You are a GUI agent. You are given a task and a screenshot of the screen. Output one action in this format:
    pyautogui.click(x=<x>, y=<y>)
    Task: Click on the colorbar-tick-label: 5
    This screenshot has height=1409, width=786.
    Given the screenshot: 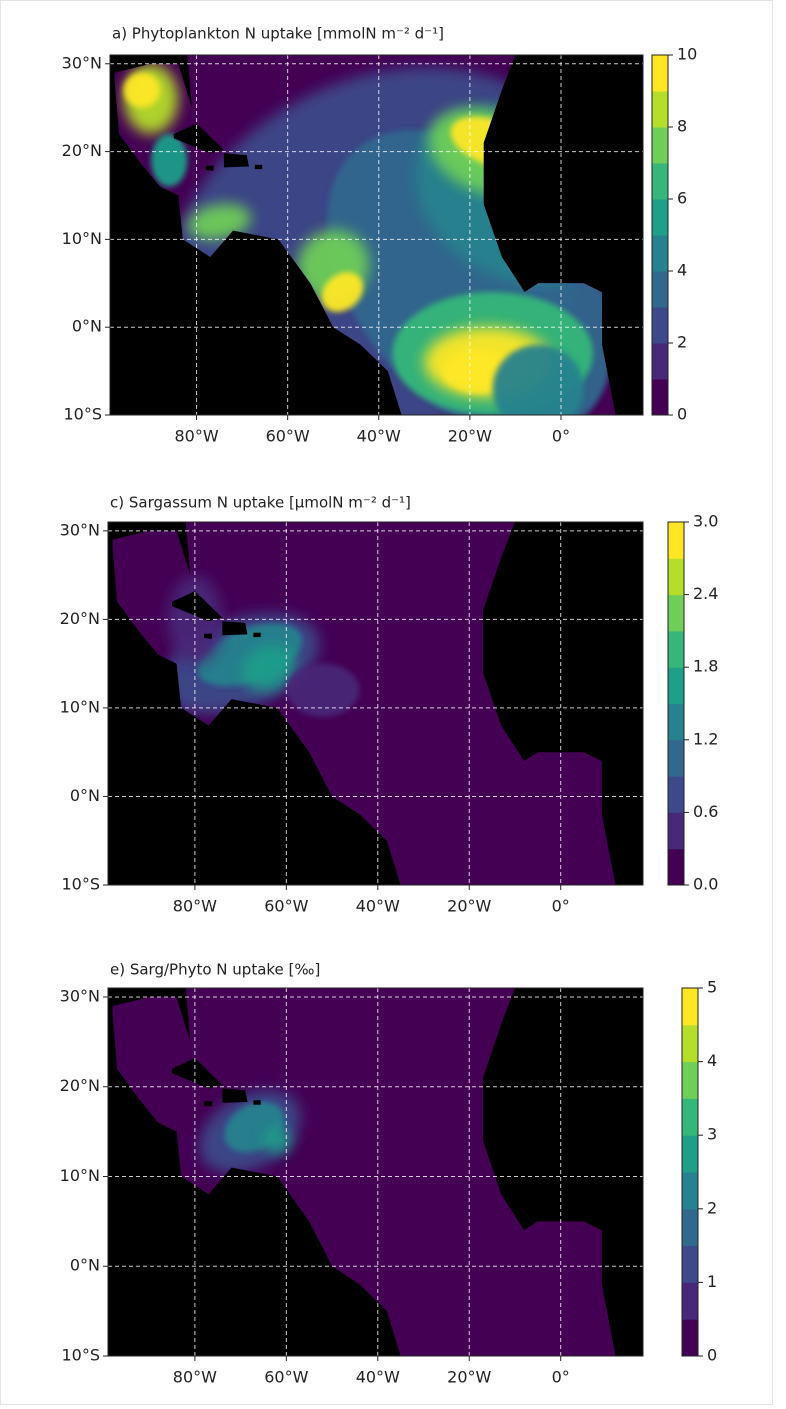 What is the action you would take?
    pyautogui.click(x=712, y=987)
    